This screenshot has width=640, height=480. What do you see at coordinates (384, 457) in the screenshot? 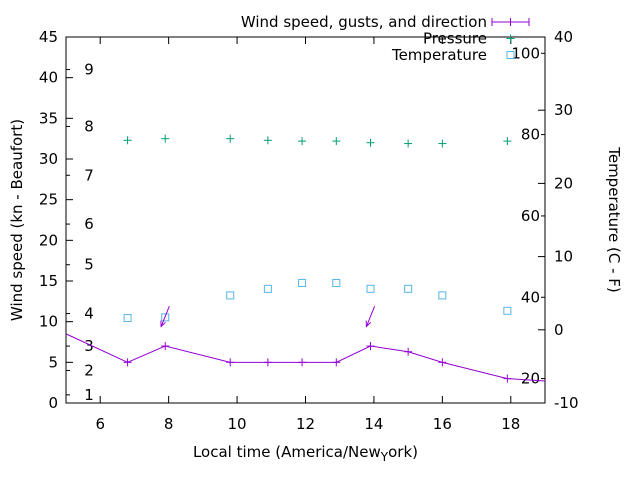
I see `x-axis-label-subscript: Y` at bounding box center [384, 457].